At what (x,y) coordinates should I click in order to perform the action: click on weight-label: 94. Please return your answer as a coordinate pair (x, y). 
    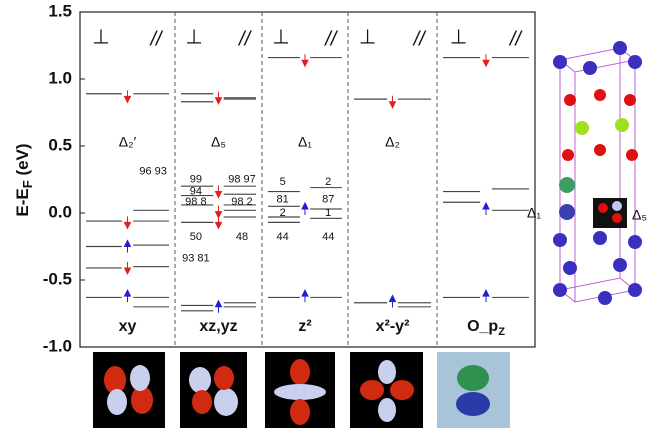
    Looking at the image, I should click on (196, 191).